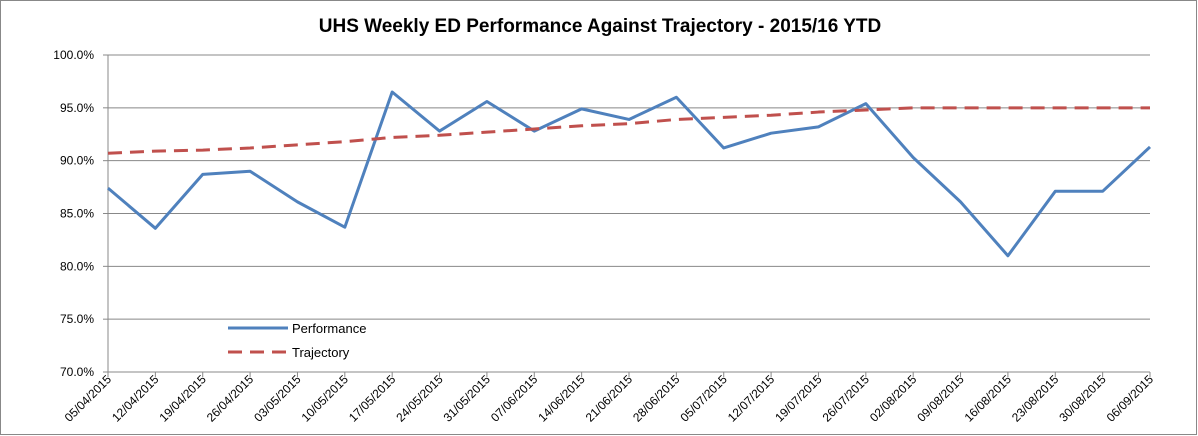 The height and width of the screenshot is (436, 1198). I want to click on legend-label: Performance, so click(329, 328).